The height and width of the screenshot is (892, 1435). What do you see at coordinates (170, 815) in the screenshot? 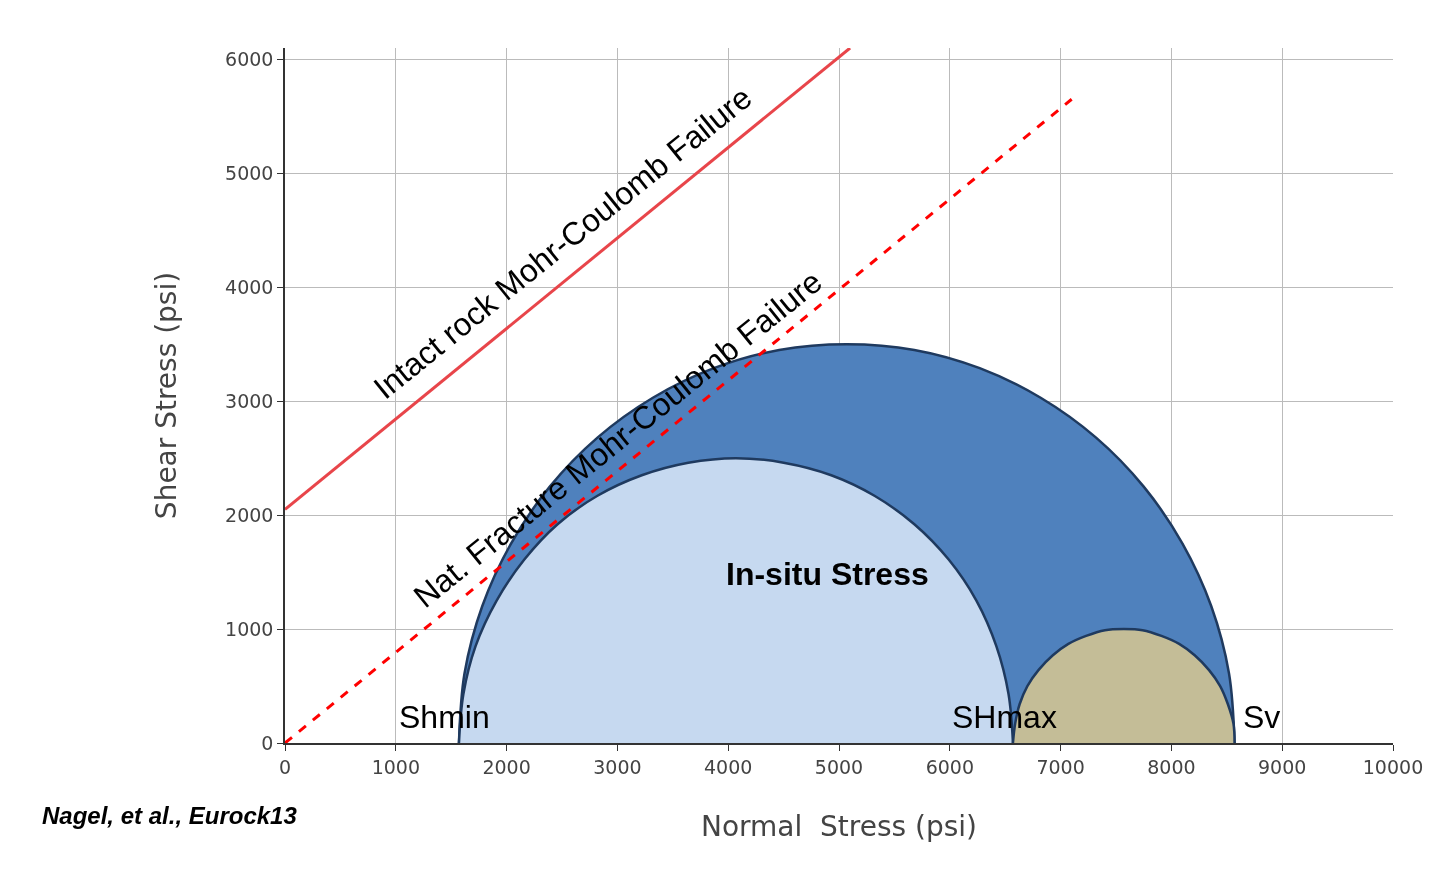
I see `text: Nagel, et al., Eurock13` at bounding box center [170, 815].